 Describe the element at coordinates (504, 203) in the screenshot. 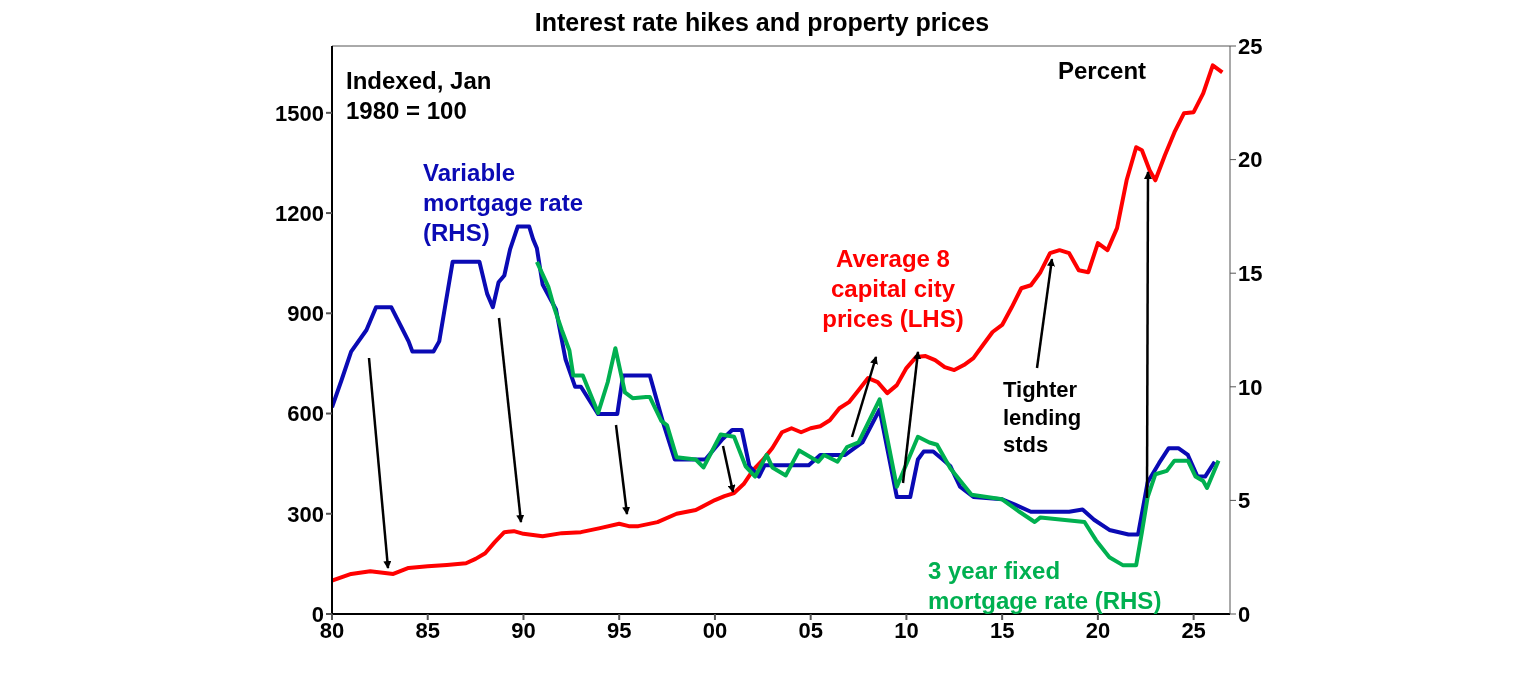

I see `series-label: Variable mortgage rate (RHS)` at that location.